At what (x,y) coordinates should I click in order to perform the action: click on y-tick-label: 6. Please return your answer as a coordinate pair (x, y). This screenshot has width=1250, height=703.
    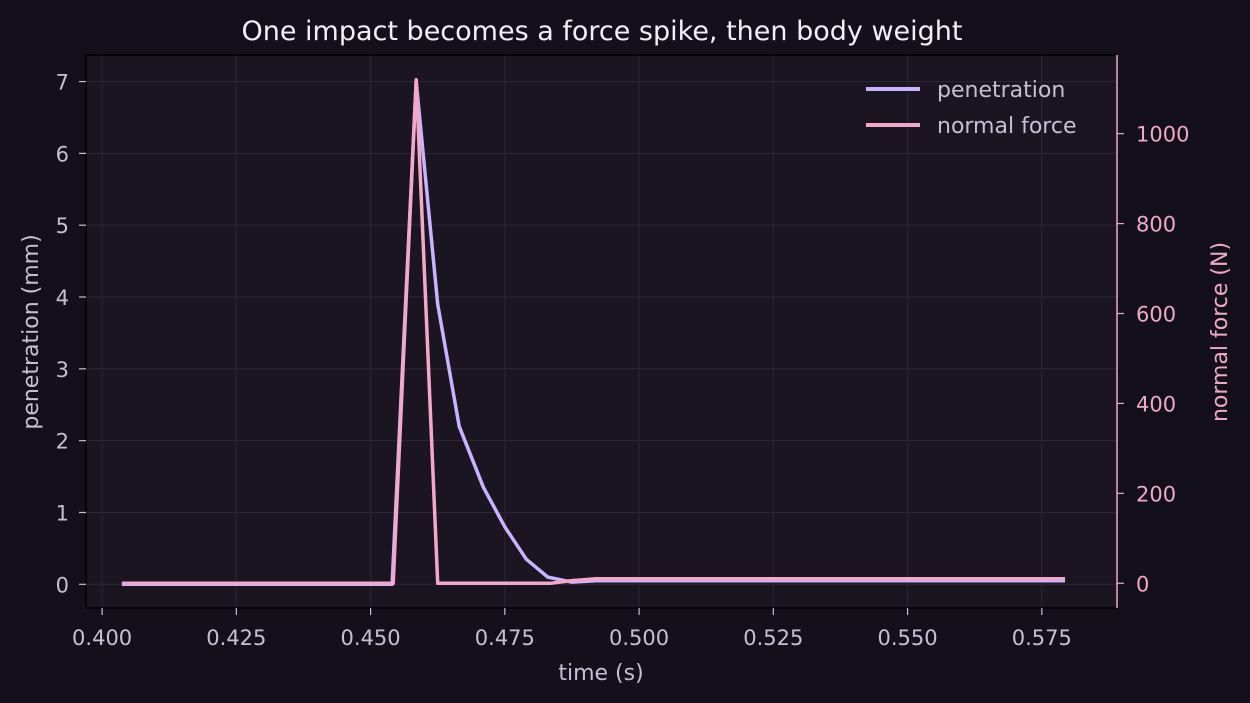
    Looking at the image, I should click on (62, 154).